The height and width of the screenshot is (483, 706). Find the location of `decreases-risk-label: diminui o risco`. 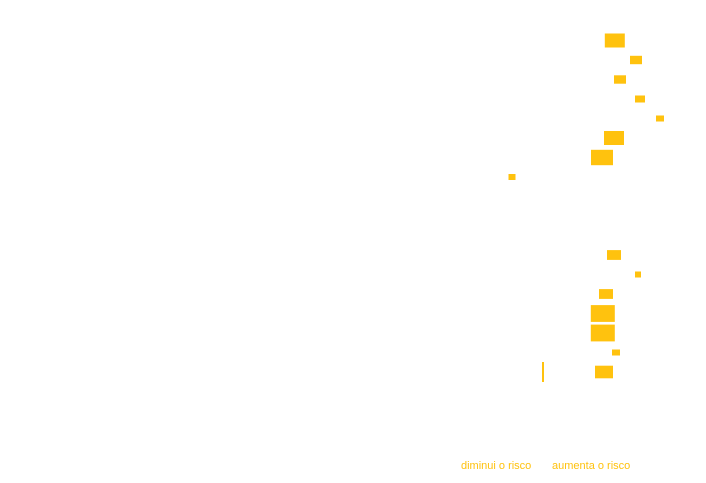

decreases-risk-label: diminui o risco is located at coordinates (496, 466).